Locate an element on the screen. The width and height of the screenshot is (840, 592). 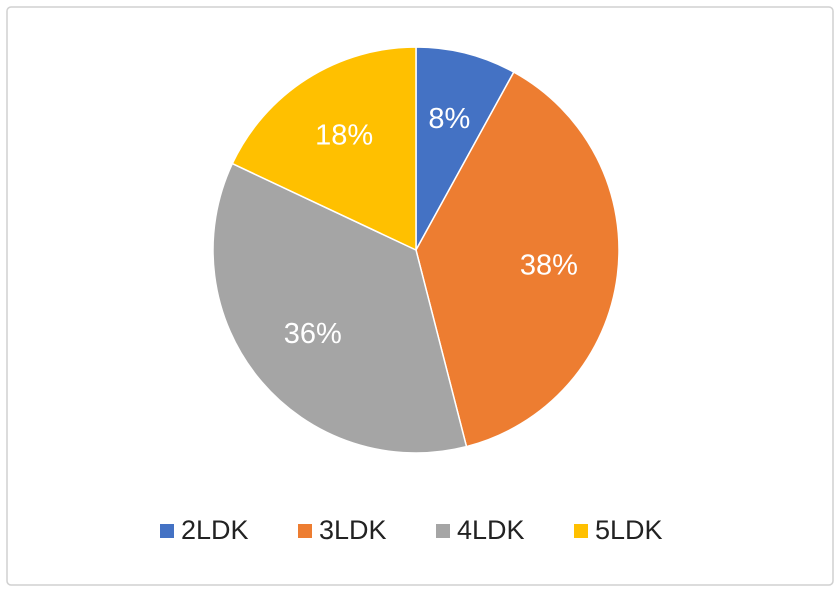
legend-label: 4LDK is located at coordinates (491, 530).